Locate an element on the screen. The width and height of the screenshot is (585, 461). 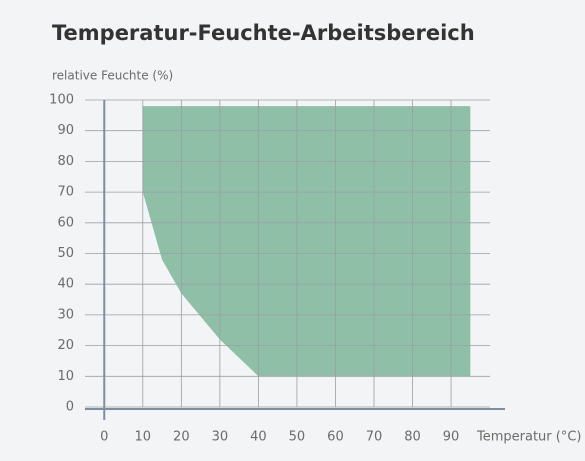
y-tick-label: 80 is located at coordinates (65, 161).